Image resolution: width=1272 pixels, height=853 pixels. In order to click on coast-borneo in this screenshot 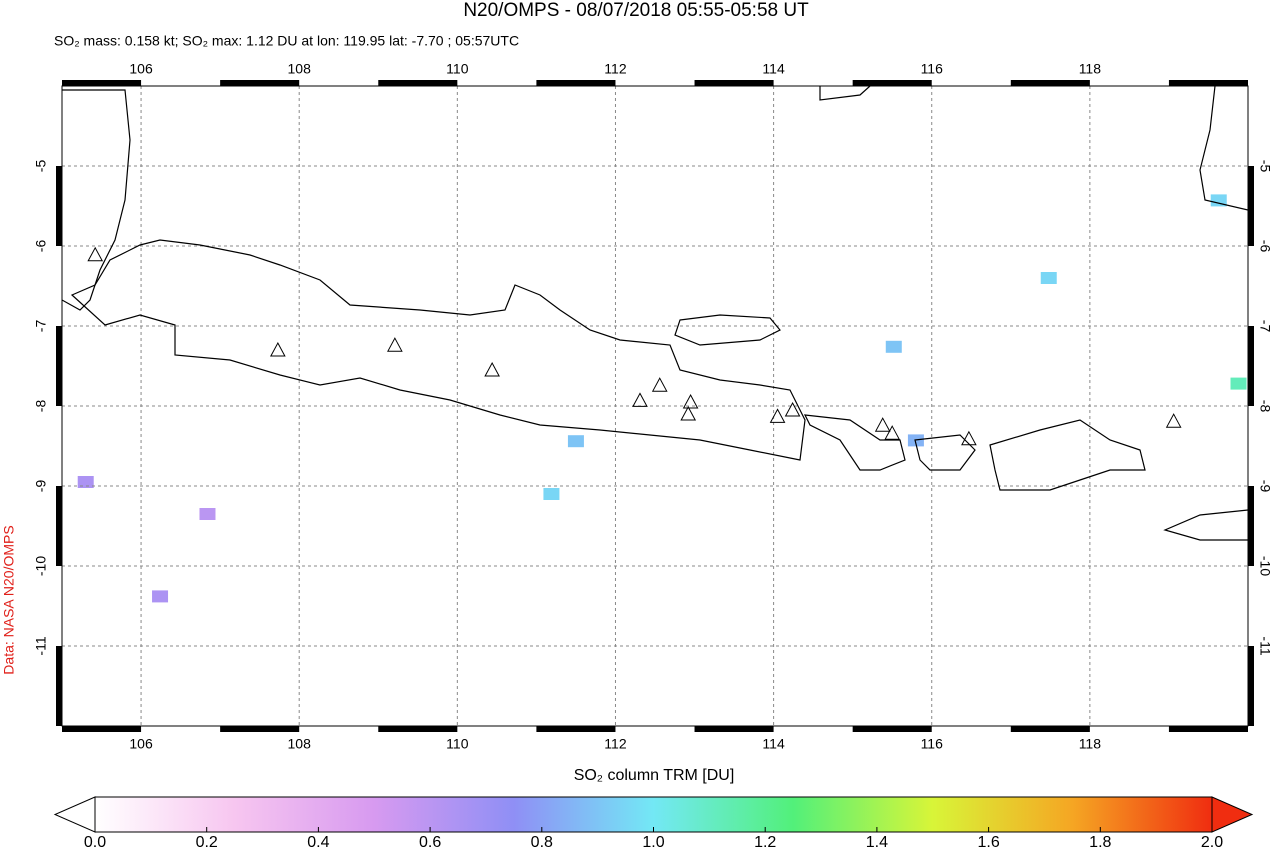, I will do `click(845, 93)`.